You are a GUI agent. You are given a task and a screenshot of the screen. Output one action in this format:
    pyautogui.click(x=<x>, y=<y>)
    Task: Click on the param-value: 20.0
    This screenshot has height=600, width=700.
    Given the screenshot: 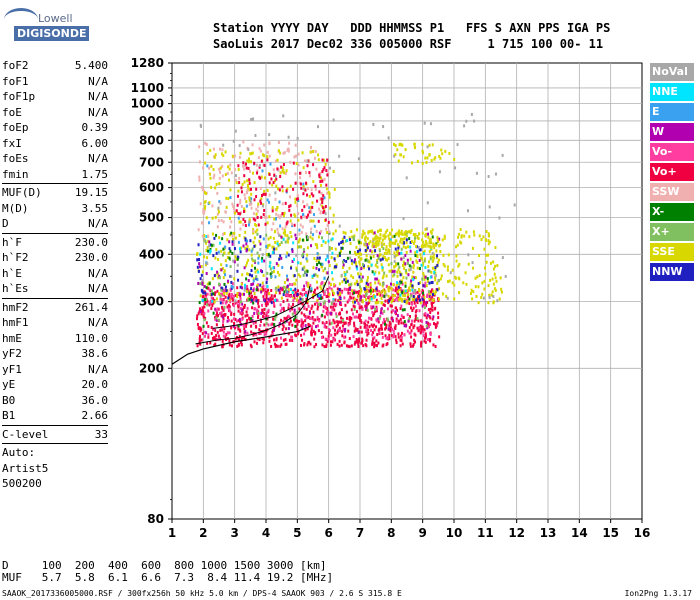 What is the action you would take?
    pyautogui.click(x=95, y=384)
    